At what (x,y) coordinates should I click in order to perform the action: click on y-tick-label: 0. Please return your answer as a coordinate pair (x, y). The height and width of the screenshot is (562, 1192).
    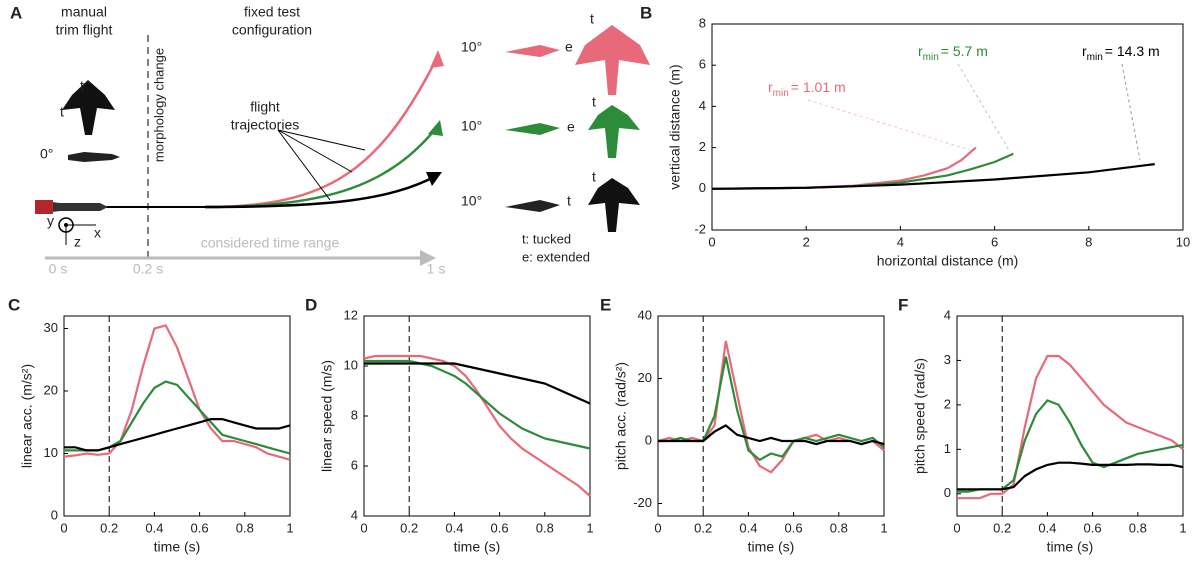
    Looking at the image, I should click on (648, 439).